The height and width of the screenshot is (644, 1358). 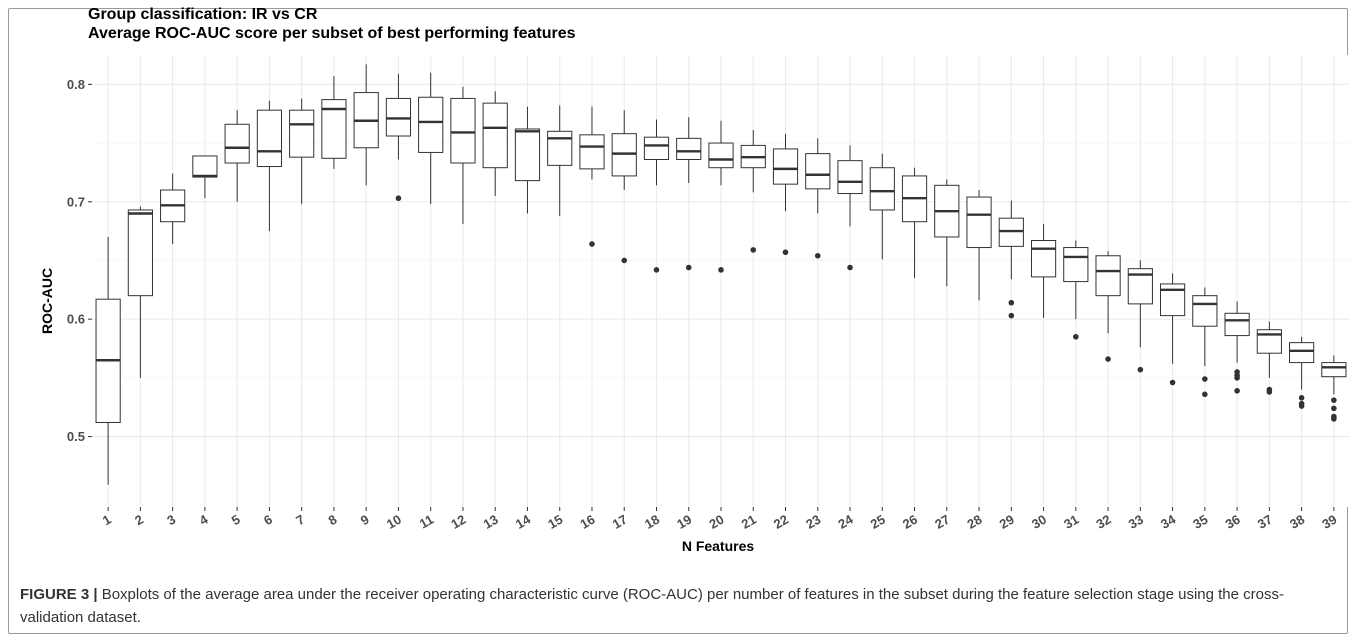 I want to click on x-tick-label: 23, so click(x=813, y=522).